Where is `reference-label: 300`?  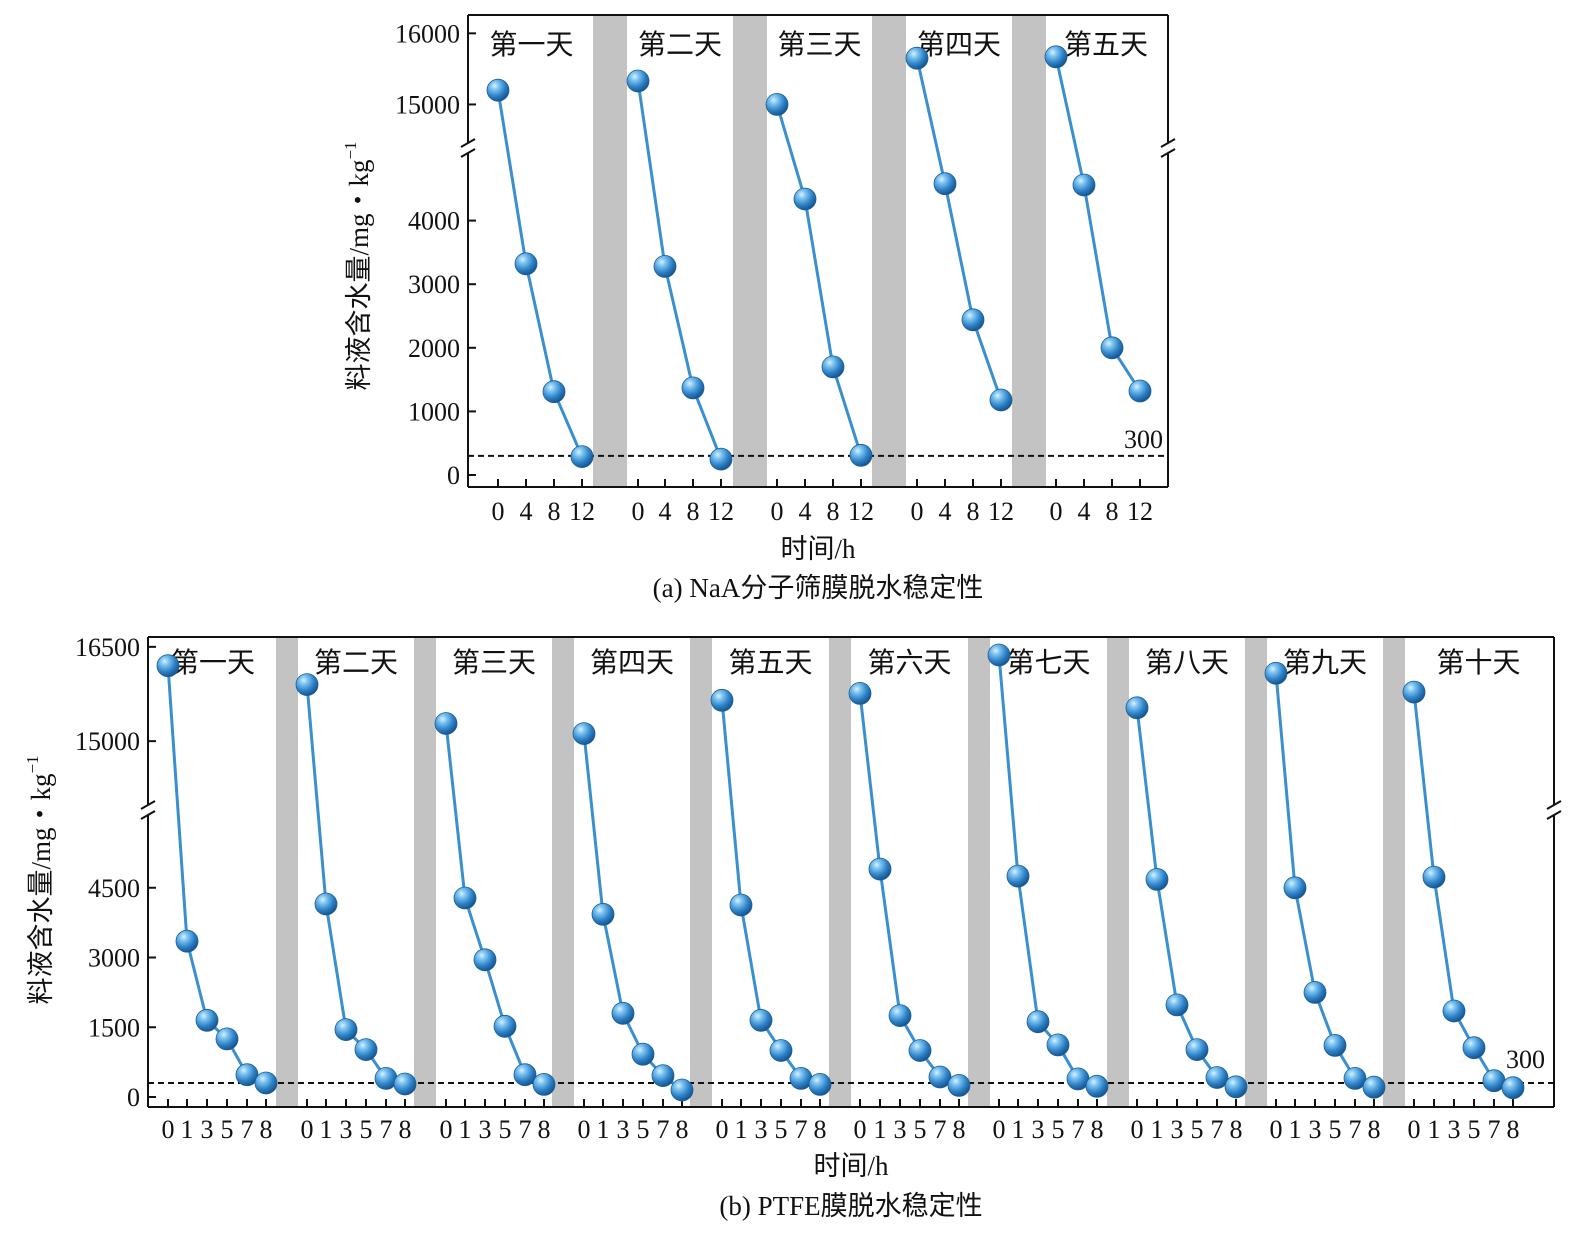 reference-label: 300 is located at coordinates (1525, 1059).